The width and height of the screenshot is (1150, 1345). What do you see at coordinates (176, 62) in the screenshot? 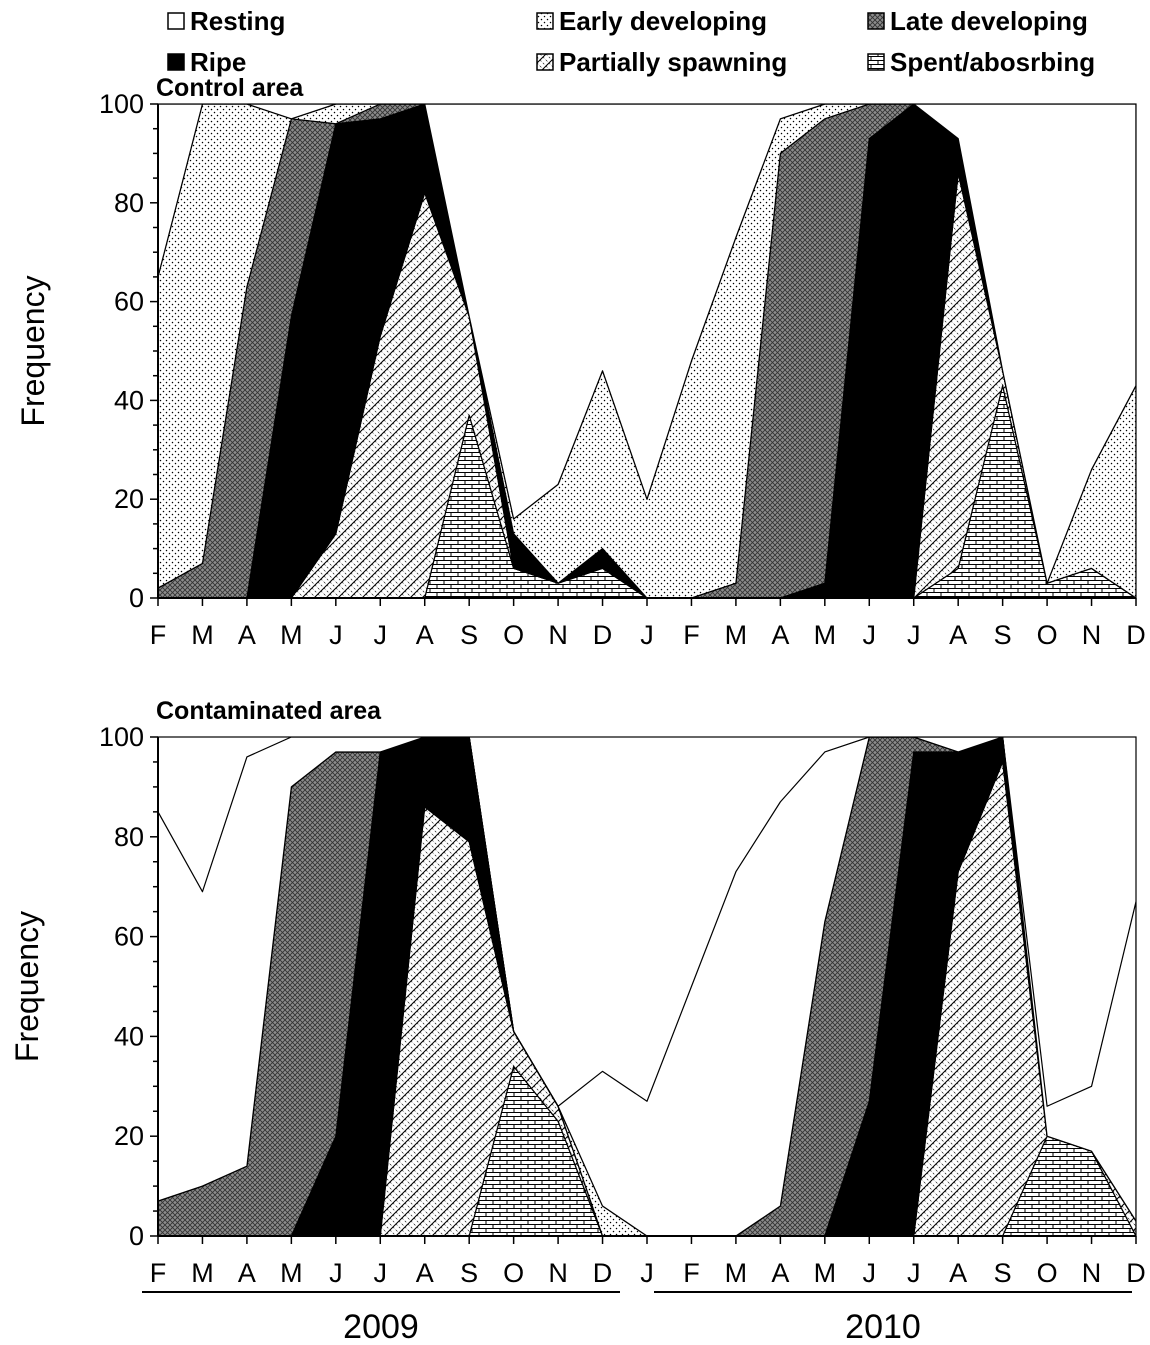
I see `legend-swatch-ripe` at bounding box center [176, 62].